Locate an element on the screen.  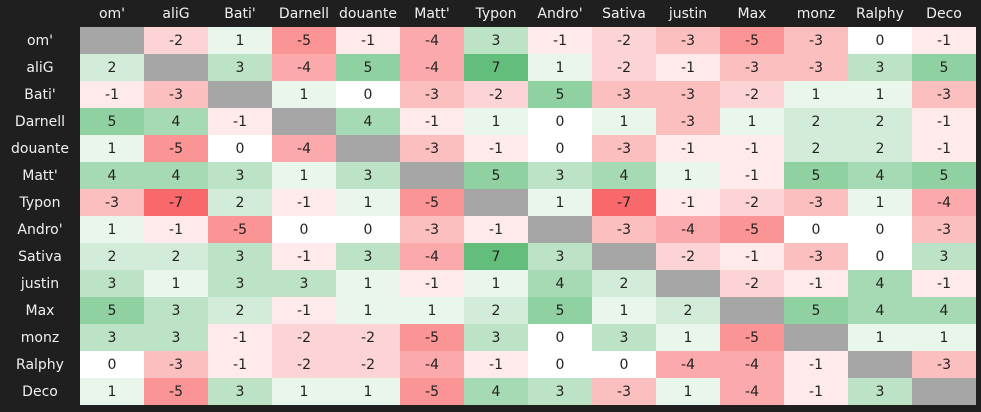
row-label: Deco is located at coordinates (40, 391).